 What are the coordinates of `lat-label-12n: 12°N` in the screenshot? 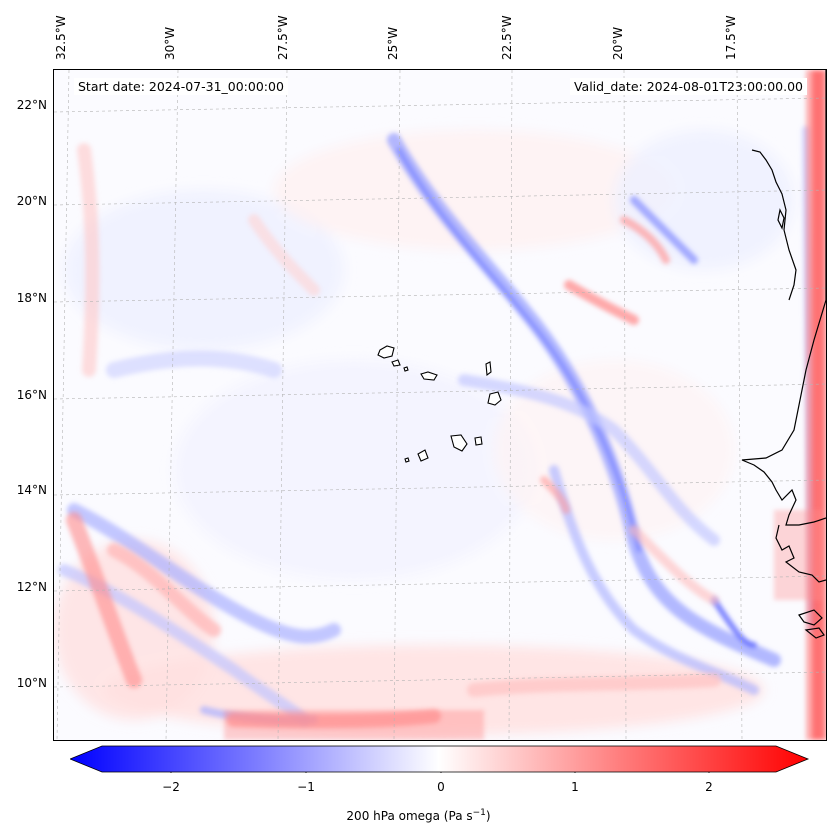 It's located at (31, 587).